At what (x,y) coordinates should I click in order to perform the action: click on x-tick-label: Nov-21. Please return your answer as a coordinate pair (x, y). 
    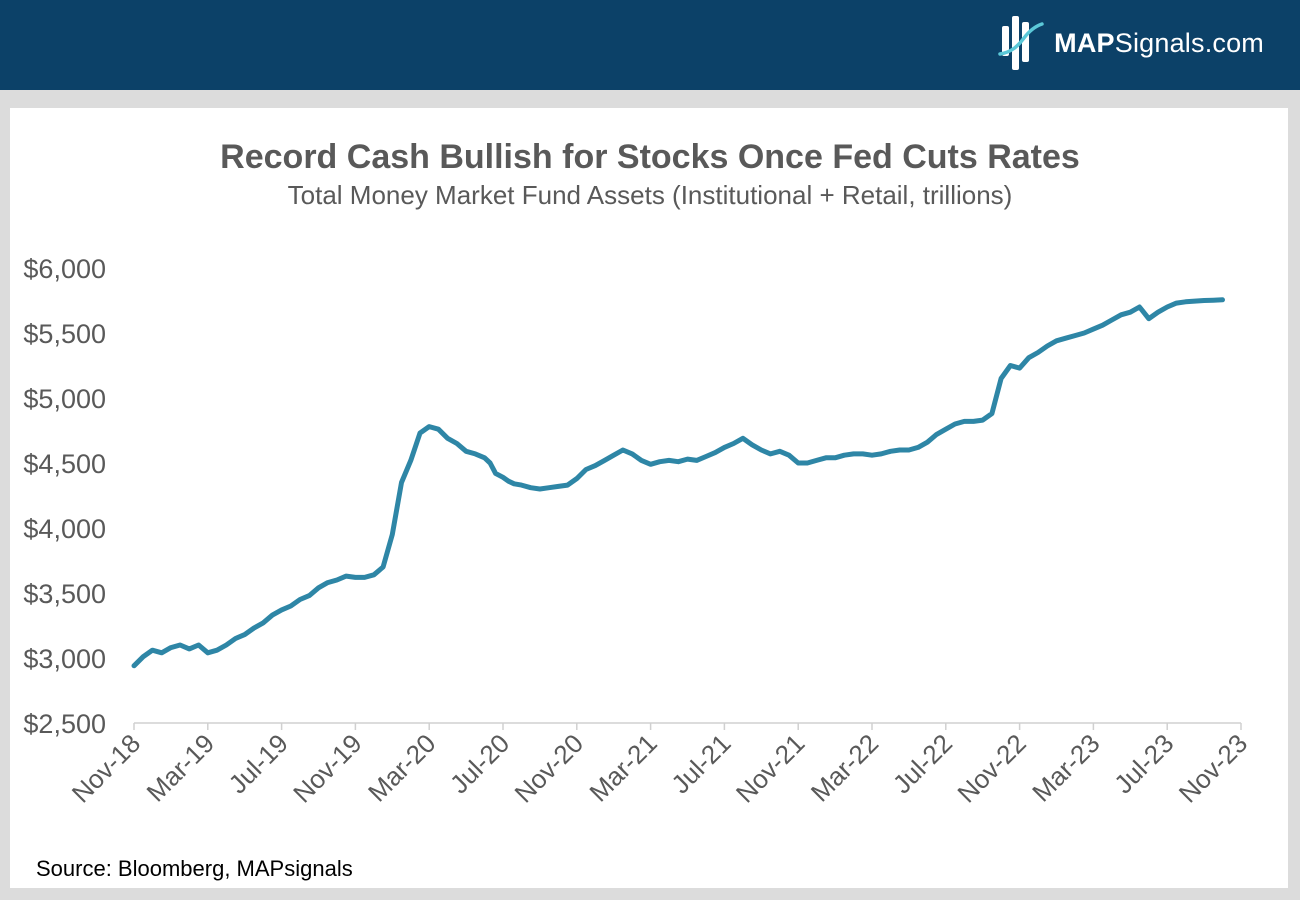
    Looking at the image, I should click on (770, 768).